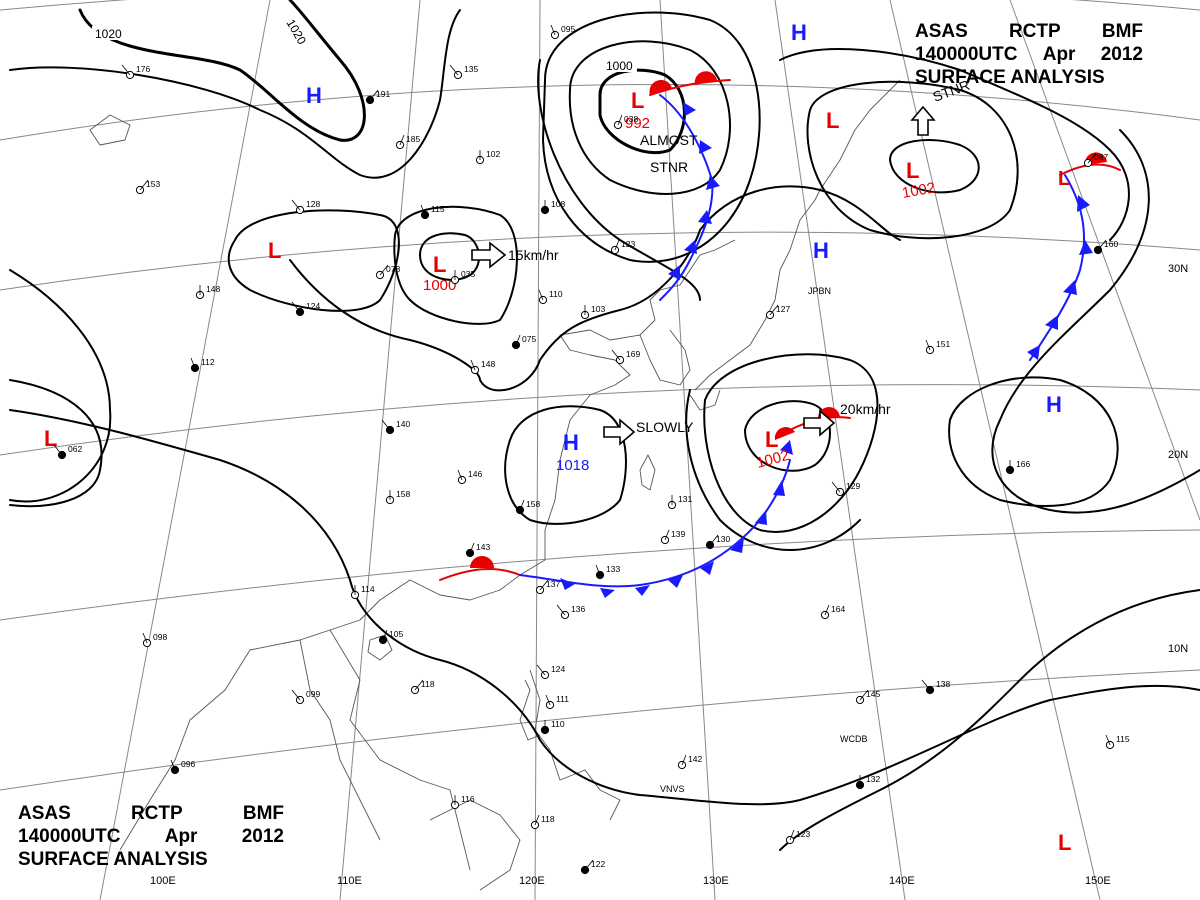 This screenshot has height=900, width=1200. What do you see at coordinates (1178, 455) in the screenshot?
I see `latitude-label: 20N` at bounding box center [1178, 455].